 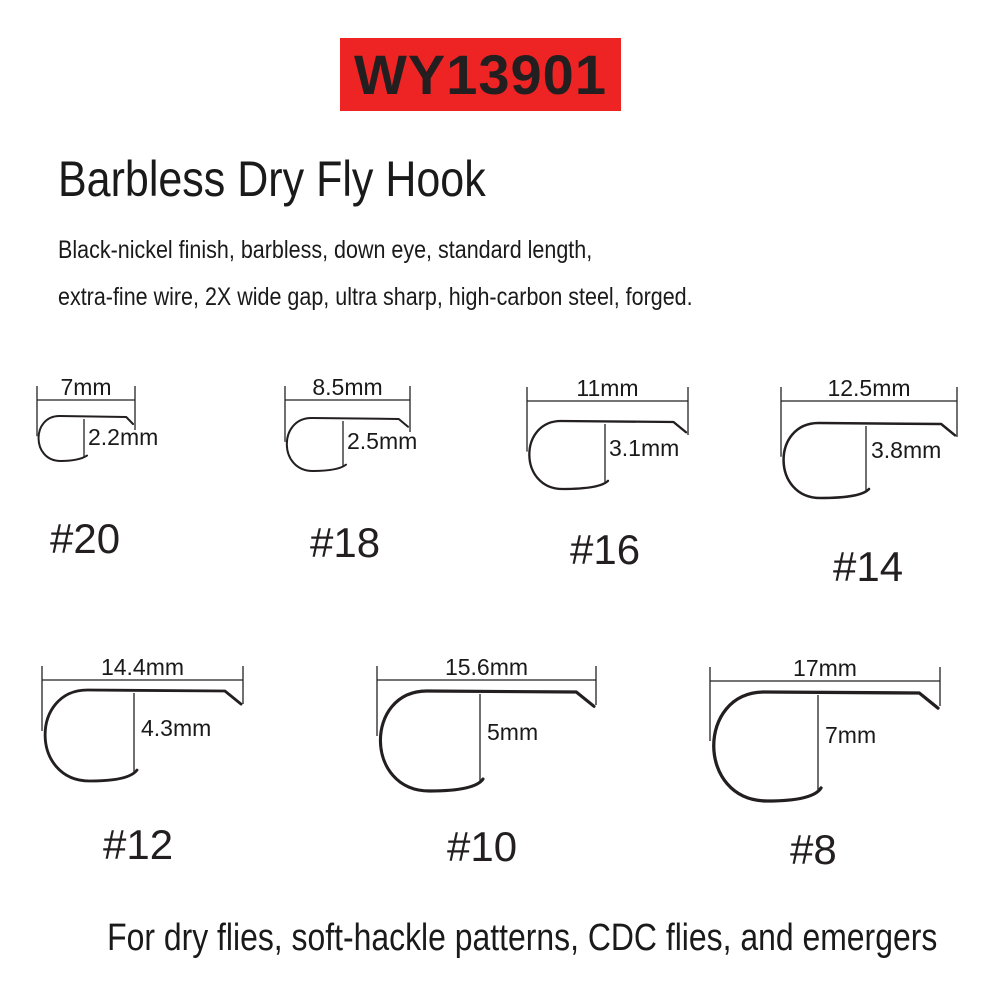 What do you see at coordinates (347, 387) in the screenshot?
I see `hook-length-label: 8.5mm` at bounding box center [347, 387].